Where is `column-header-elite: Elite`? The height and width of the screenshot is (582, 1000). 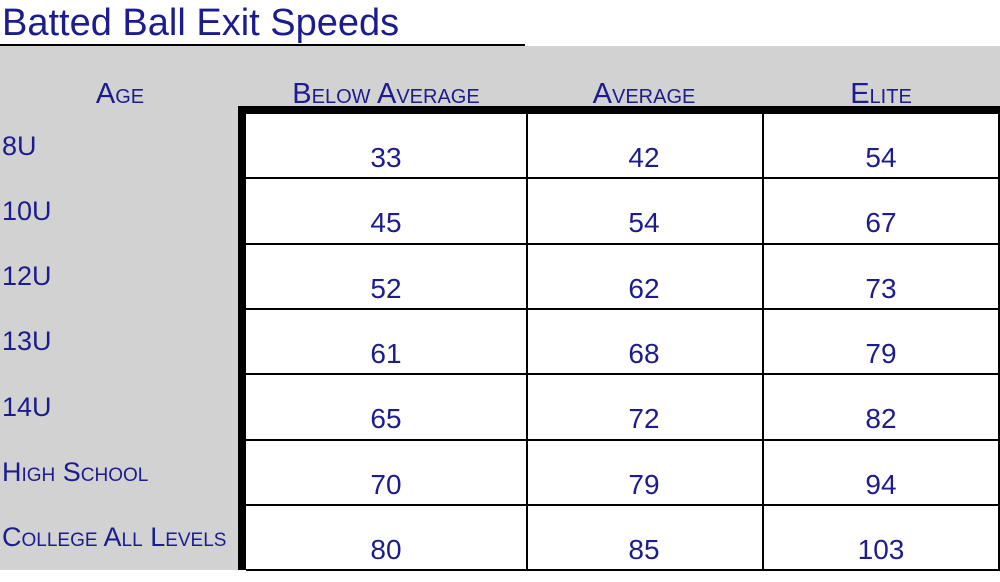
column-header-elite: Elite is located at coordinates (881, 93).